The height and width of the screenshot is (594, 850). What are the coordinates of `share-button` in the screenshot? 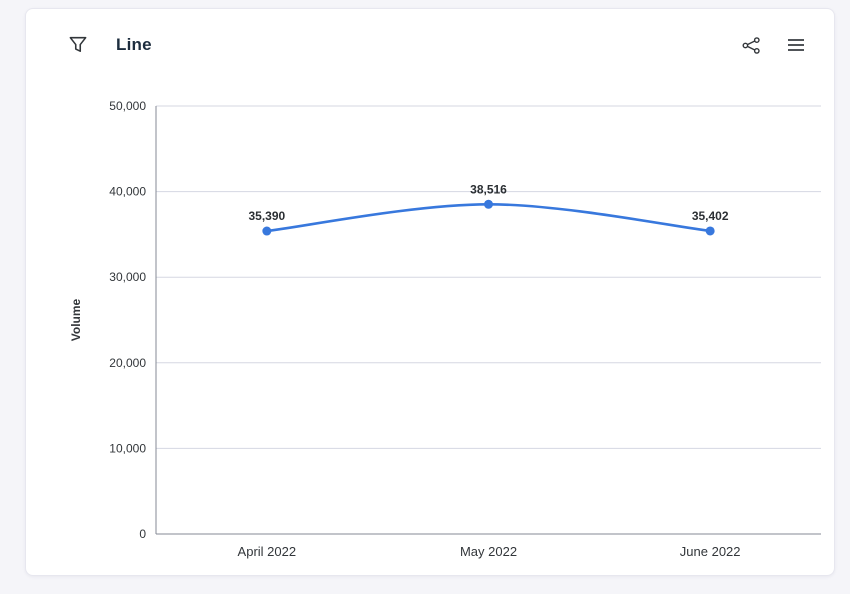 It's located at (751, 45).